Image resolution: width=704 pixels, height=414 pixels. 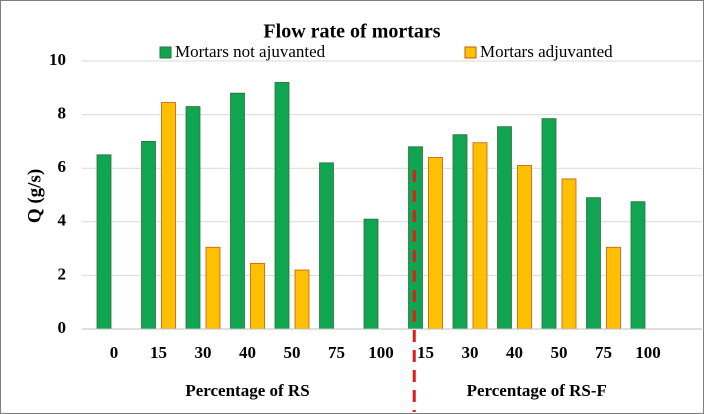 What do you see at coordinates (537, 390) in the screenshot?
I see `group-label: Percentage of RS-F` at bounding box center [537, 390].